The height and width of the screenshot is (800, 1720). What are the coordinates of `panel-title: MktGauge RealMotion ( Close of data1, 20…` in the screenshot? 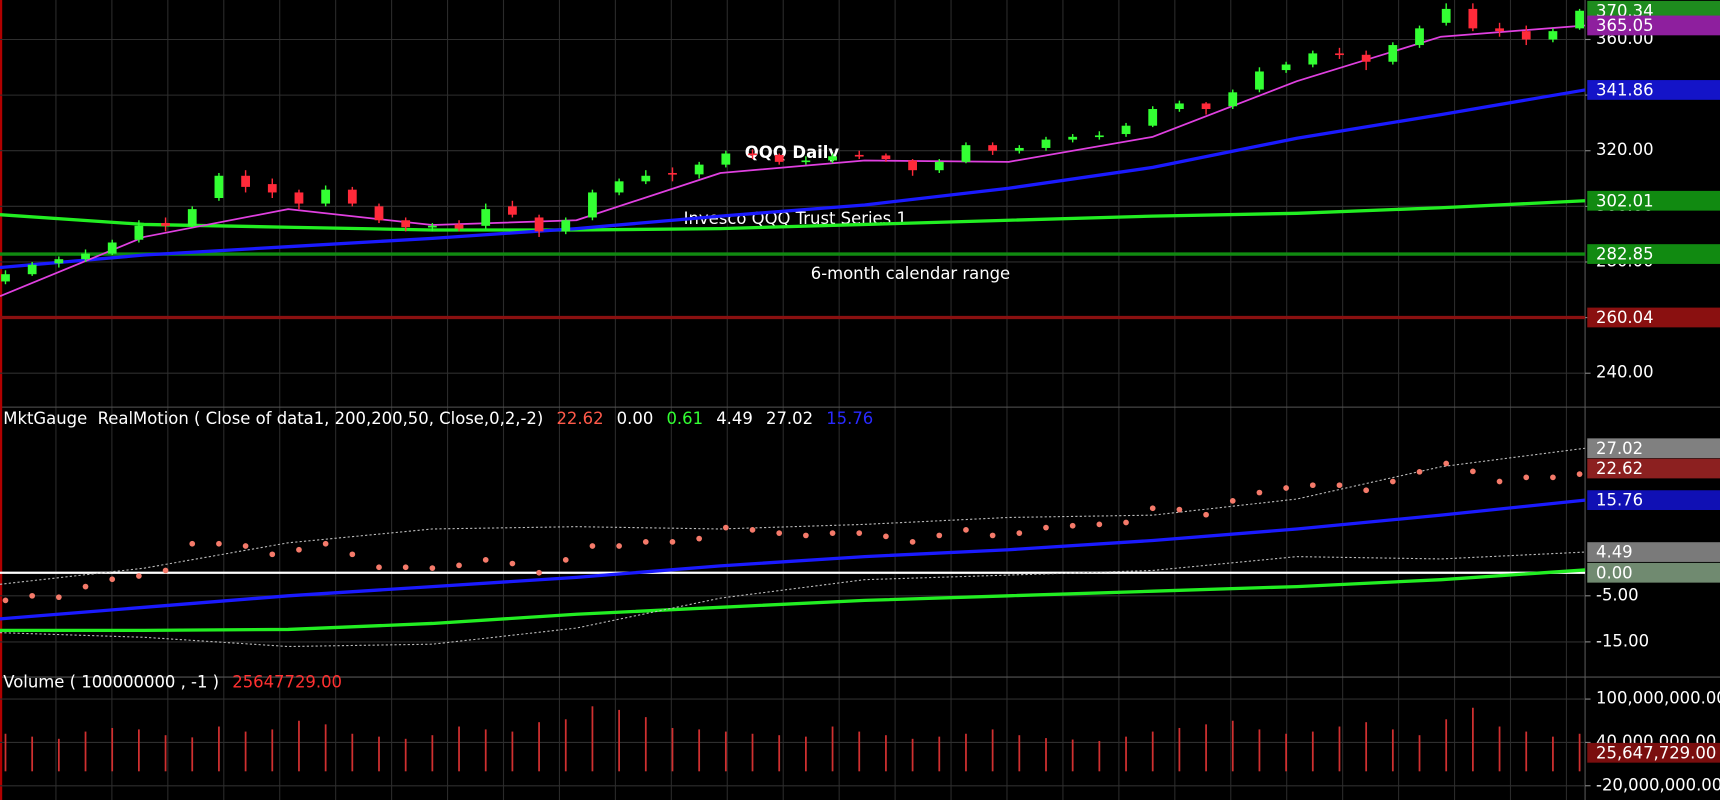 It's located at (273, 418).